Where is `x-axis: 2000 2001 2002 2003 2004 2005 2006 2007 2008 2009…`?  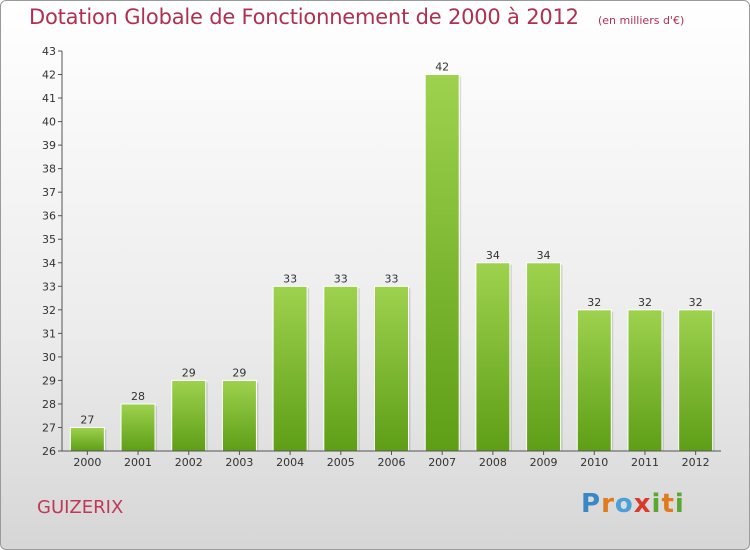
x-axis: 2000 2001 2002 2003 2004 2005 2006 2007 2008 2009… is located at coordinates (391, 459).